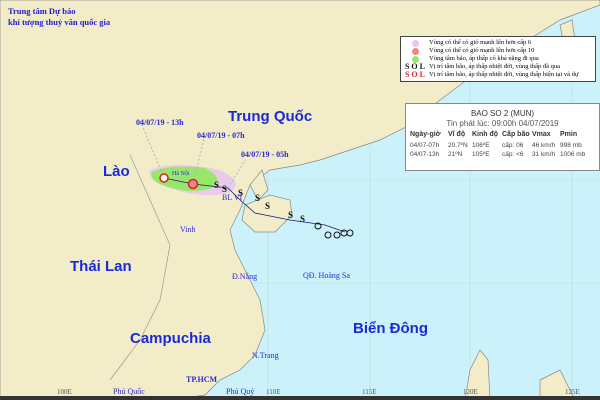  What do you see at coordinates (425, 154) in the screenshot?
I see `cell: 04/07-13h` at bounding box center [425, 154].